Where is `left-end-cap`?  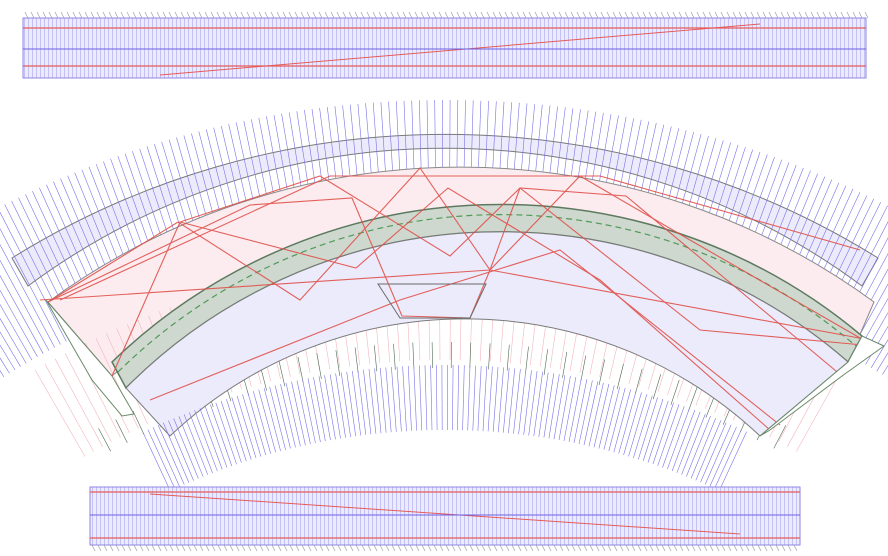
left-end-cap is located at coordinates (90, 358).